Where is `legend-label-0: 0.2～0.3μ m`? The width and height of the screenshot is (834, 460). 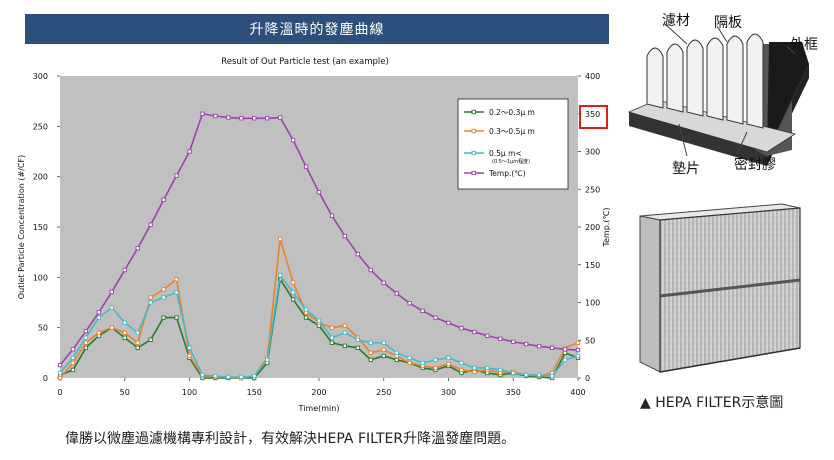 legend-label-0: 0.2～0.3μ m is located at coordinates (512, 112).